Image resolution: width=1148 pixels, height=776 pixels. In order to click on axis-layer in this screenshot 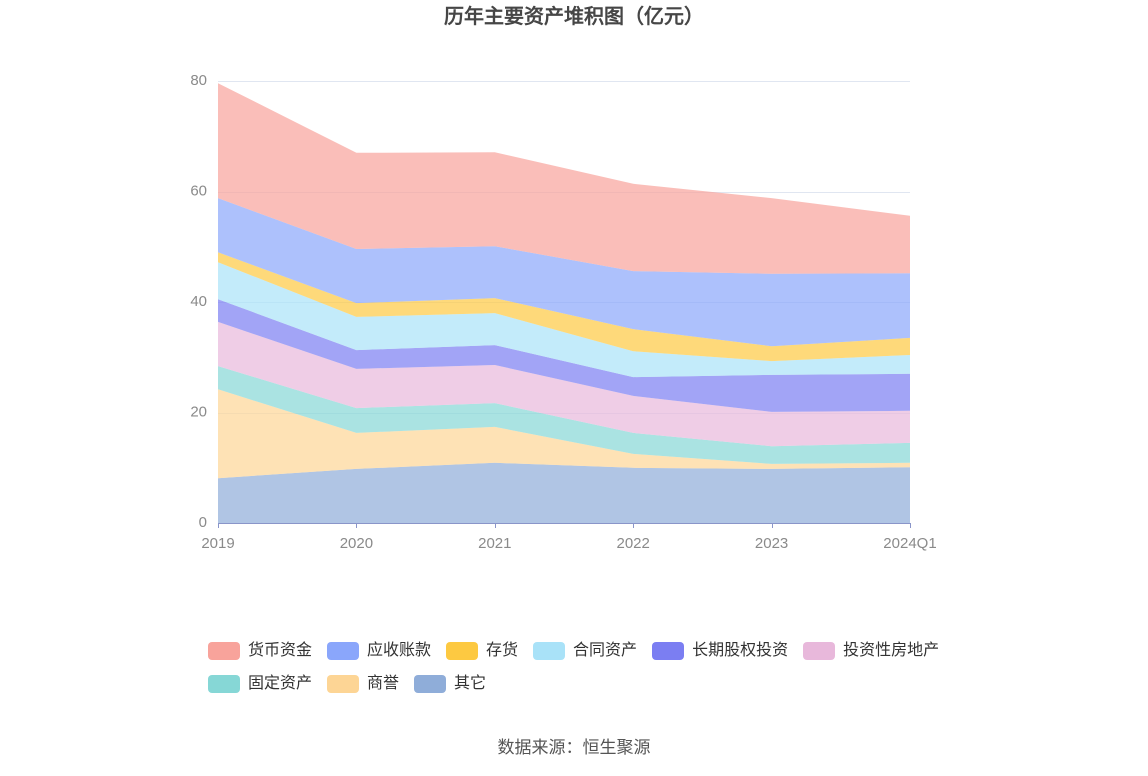, I will do `click(564, 525)`.